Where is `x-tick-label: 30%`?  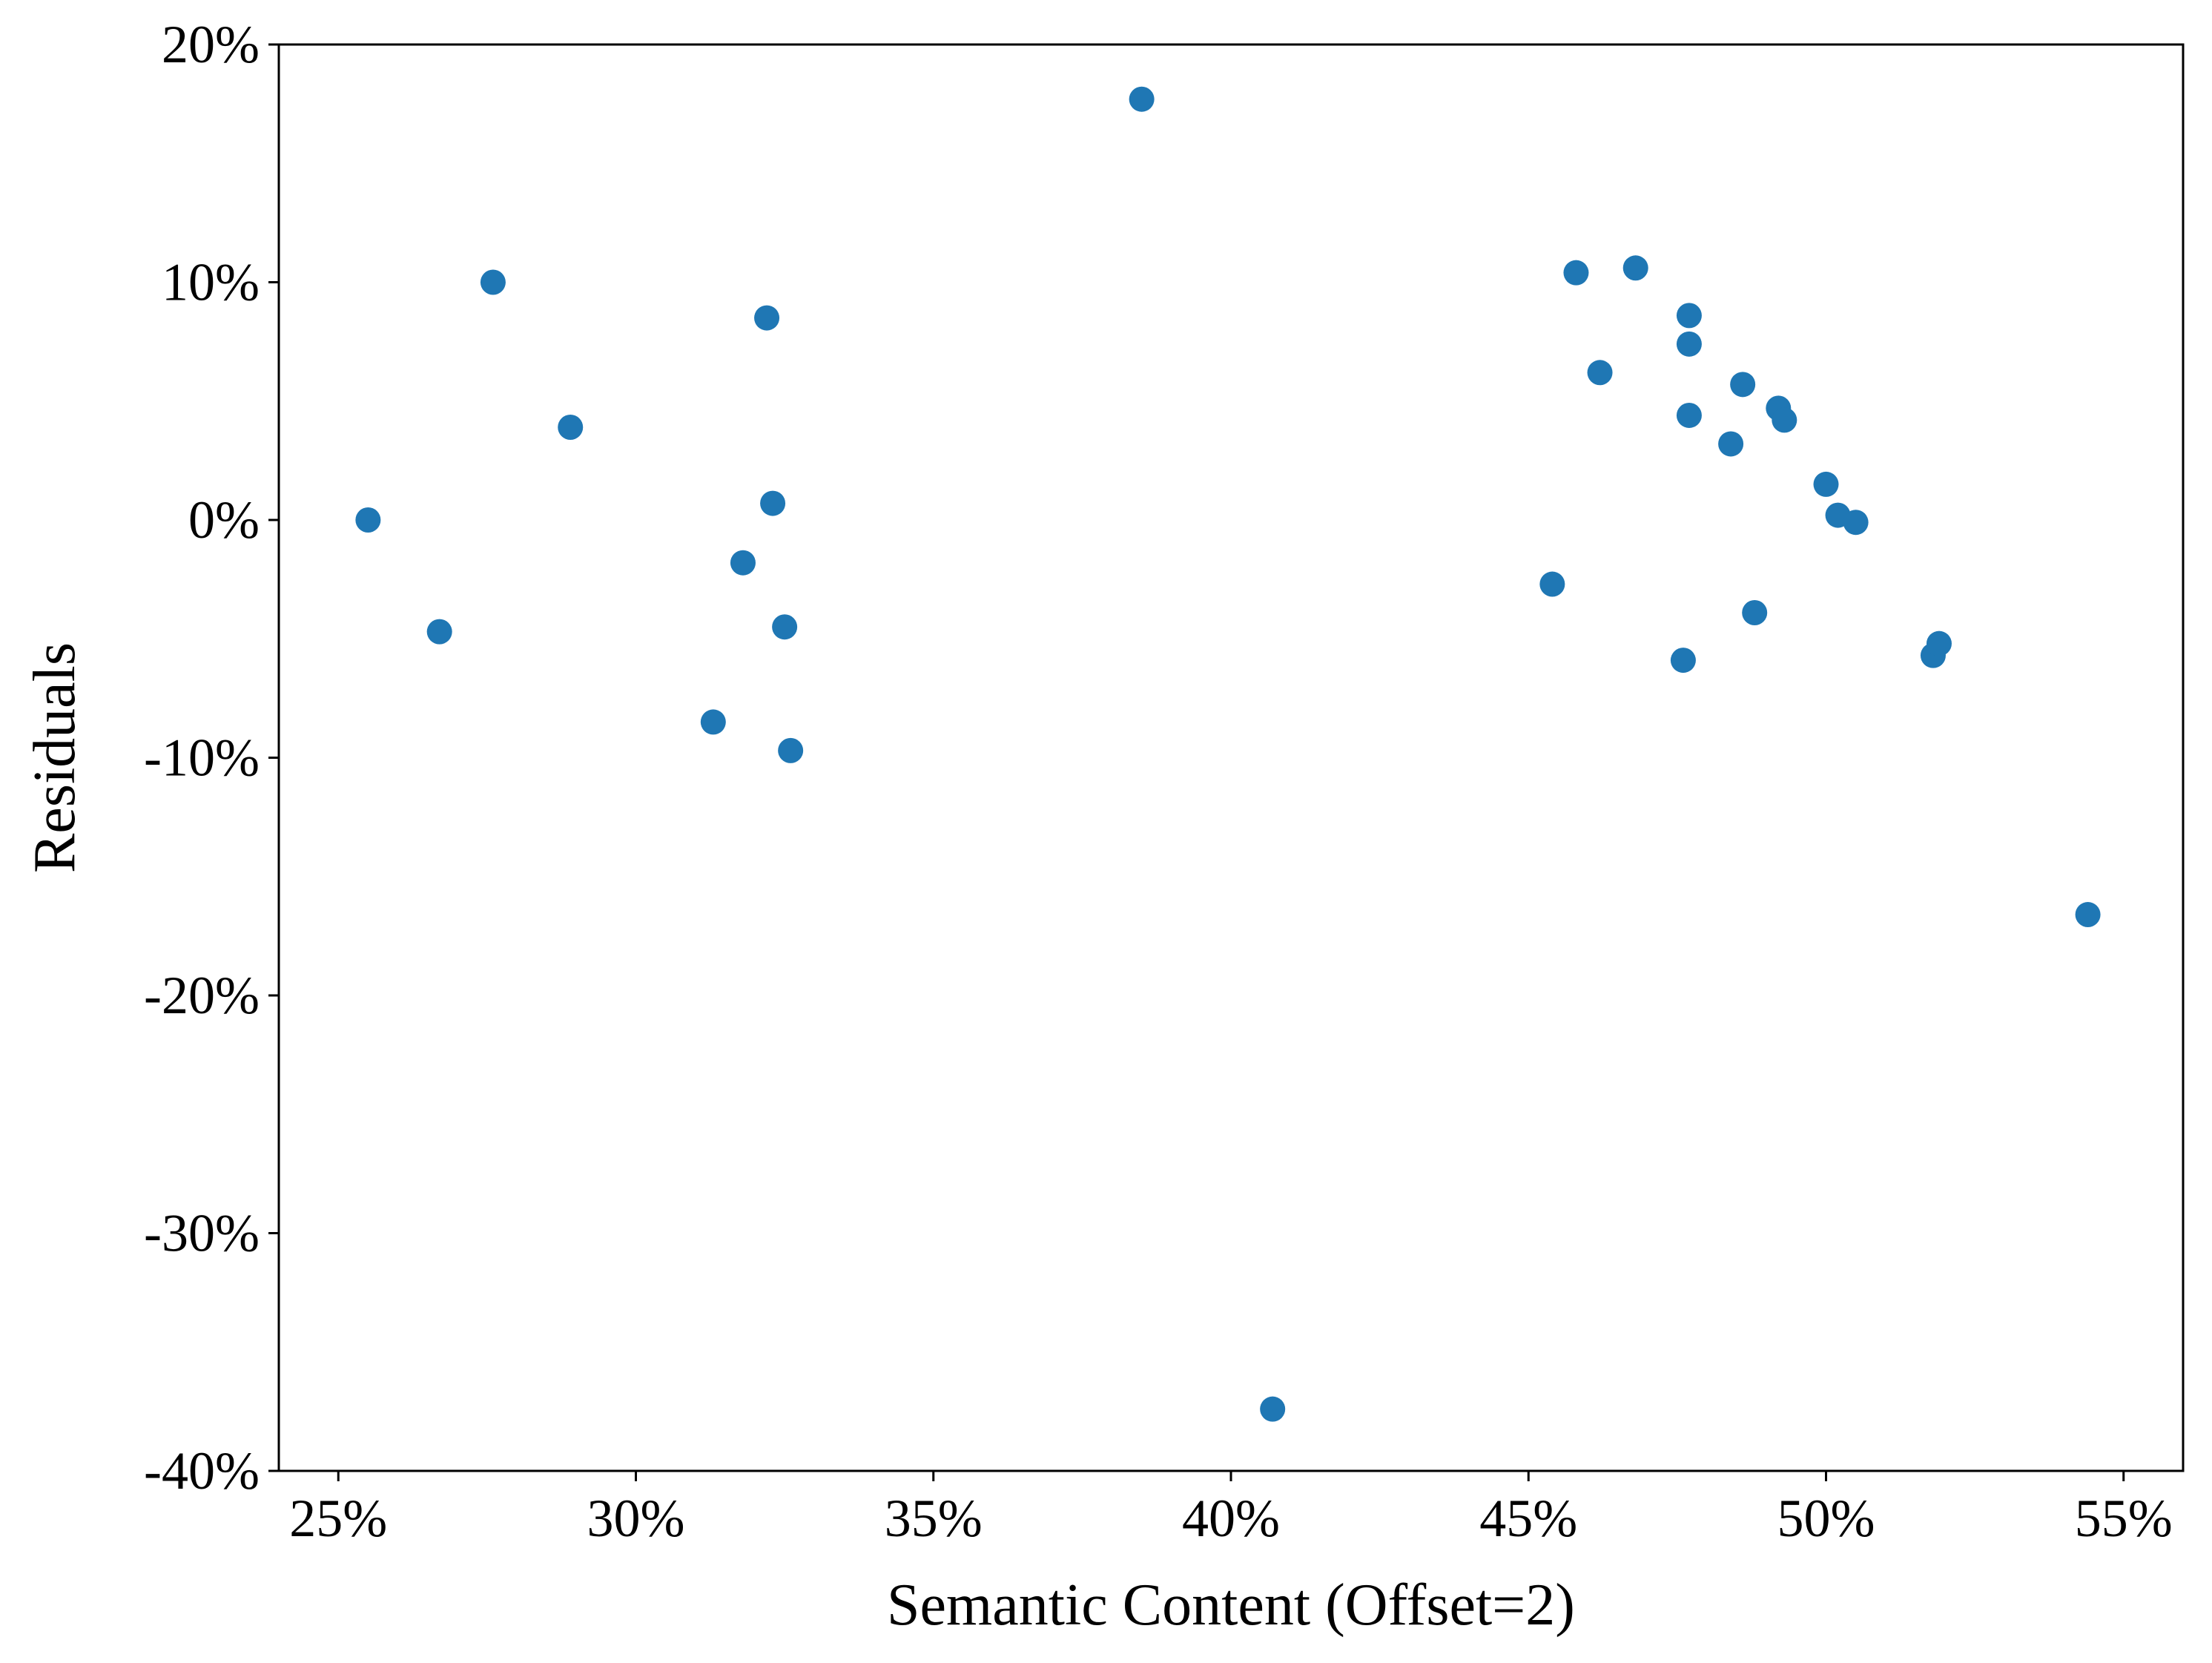
x-tick-label: 30% is located at coordinates (636, 1518).